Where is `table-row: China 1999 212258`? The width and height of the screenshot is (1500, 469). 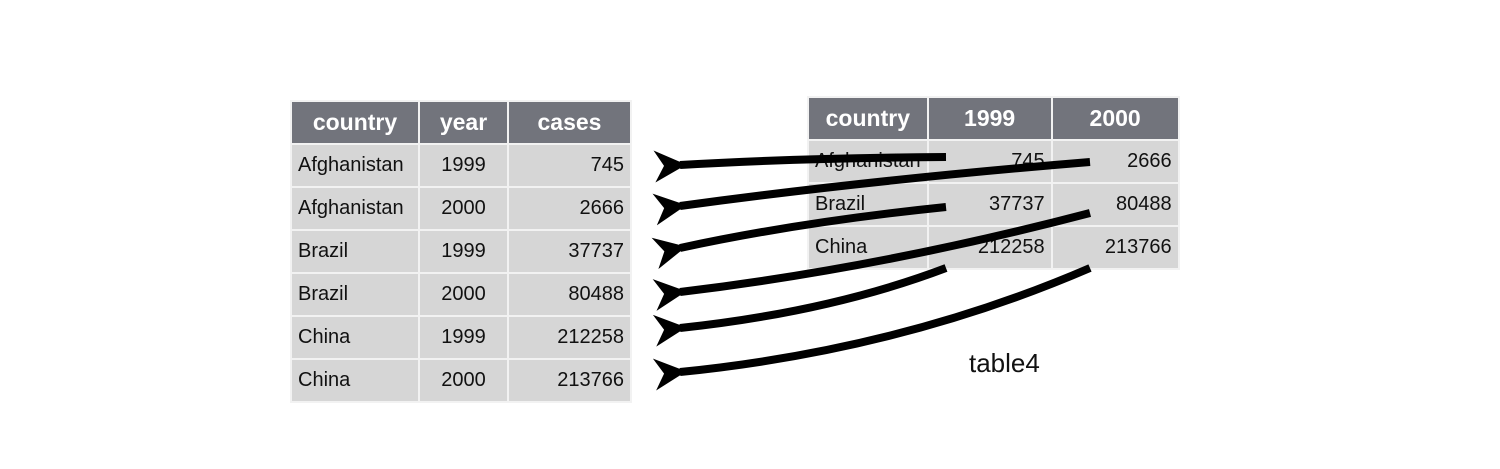
table-row: China 1999 212258 is located at coordinates (461, 337).